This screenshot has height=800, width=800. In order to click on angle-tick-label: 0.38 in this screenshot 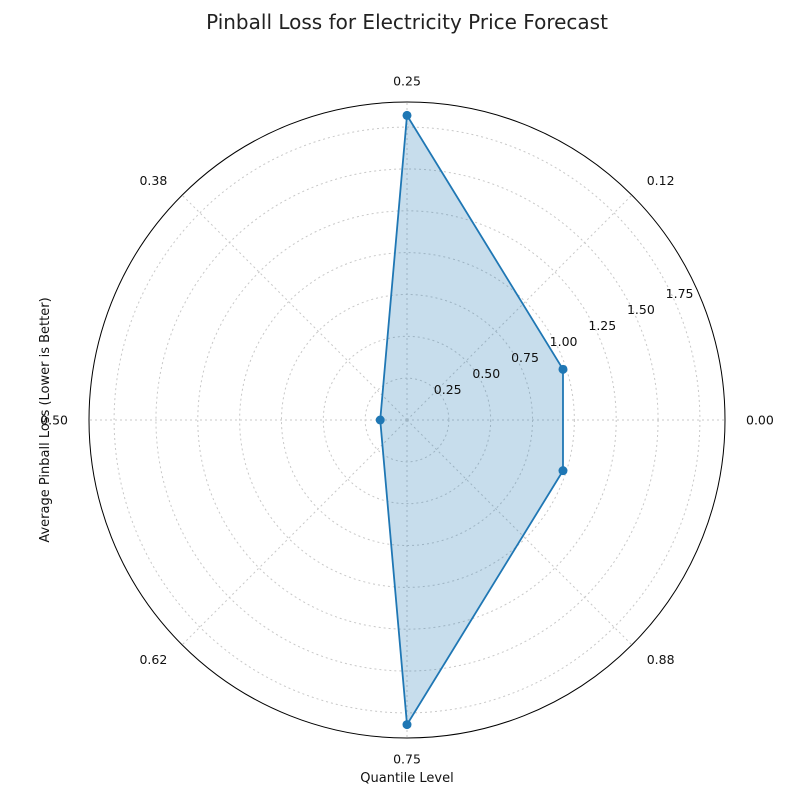, I will do `click(153, 180)`.